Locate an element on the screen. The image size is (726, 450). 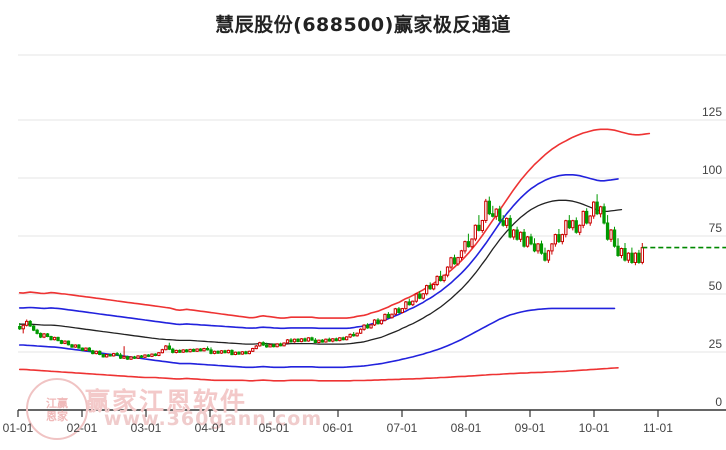
watermark-seal-line2: 恩家 is located at coordinates (57, 416).